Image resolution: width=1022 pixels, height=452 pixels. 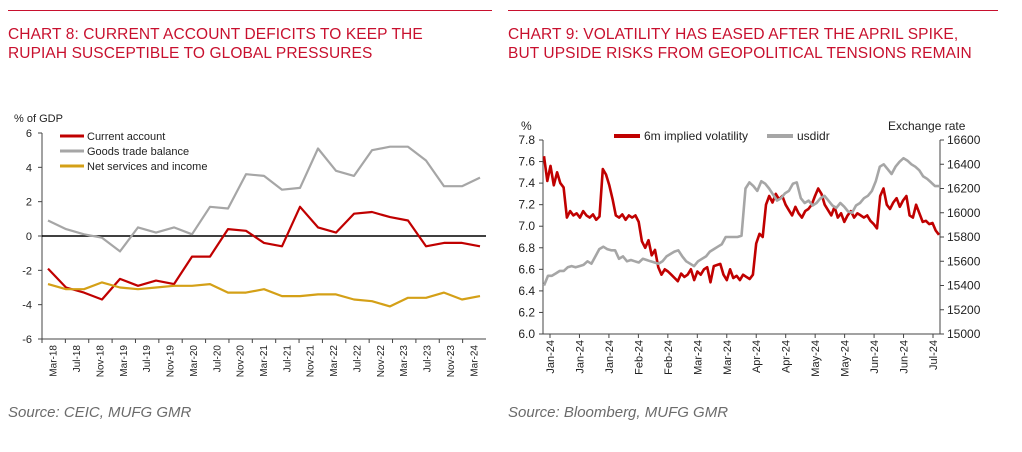 What do you see at coordinates (964, 213) in the screenshot?
I see `right-y-tick-label: 16000` at bounding box center [964, 213].